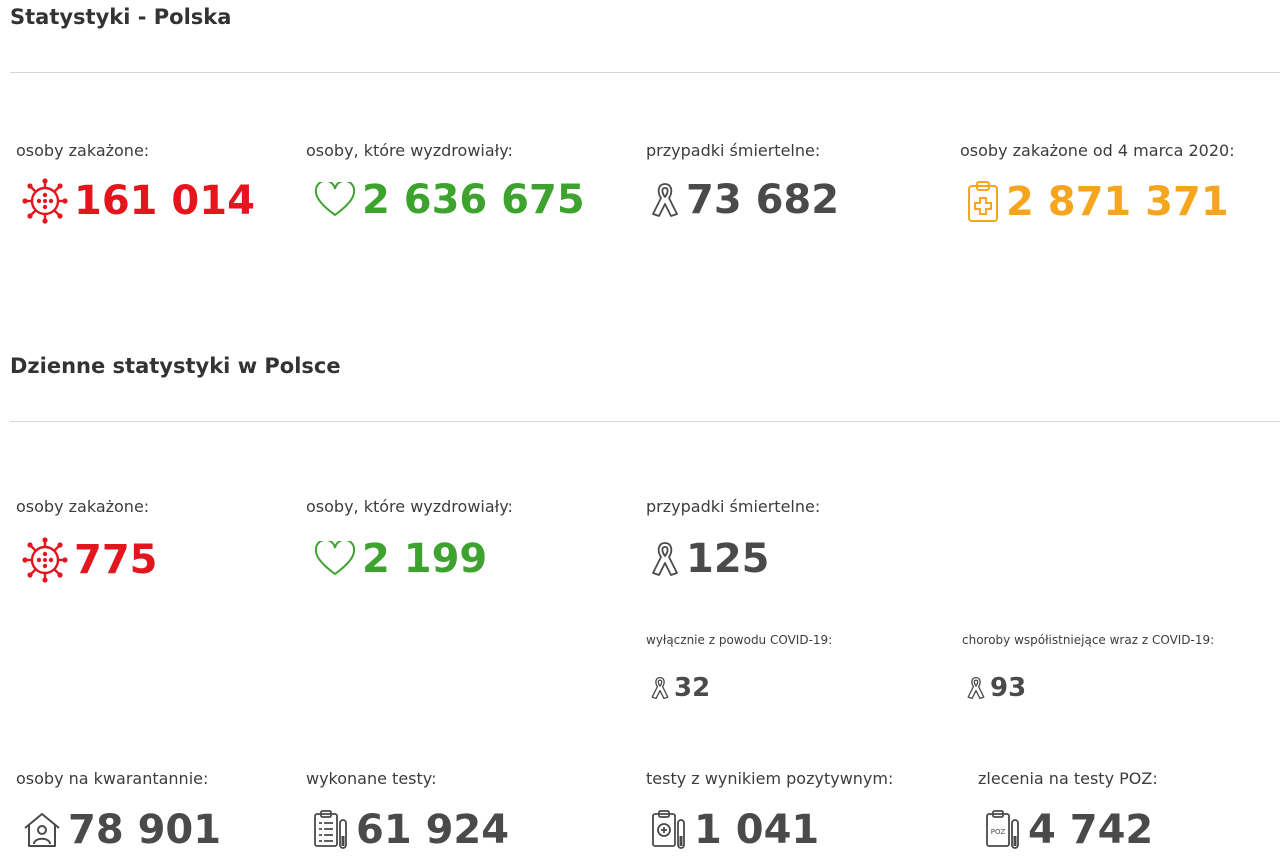  Describe the element at coordinates (669, 830) in the screenshot. I see `test-positive-icon` at that location.